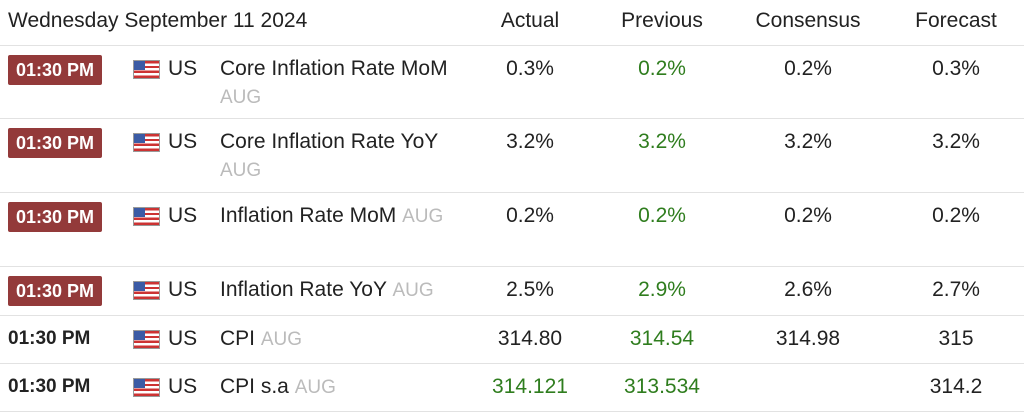 Image resolution: width=1024 pixels, height=419 pixels. Describe the element at coordinates (662, 338) in the screenshot. I see `previous-value: 314.54` at that location.